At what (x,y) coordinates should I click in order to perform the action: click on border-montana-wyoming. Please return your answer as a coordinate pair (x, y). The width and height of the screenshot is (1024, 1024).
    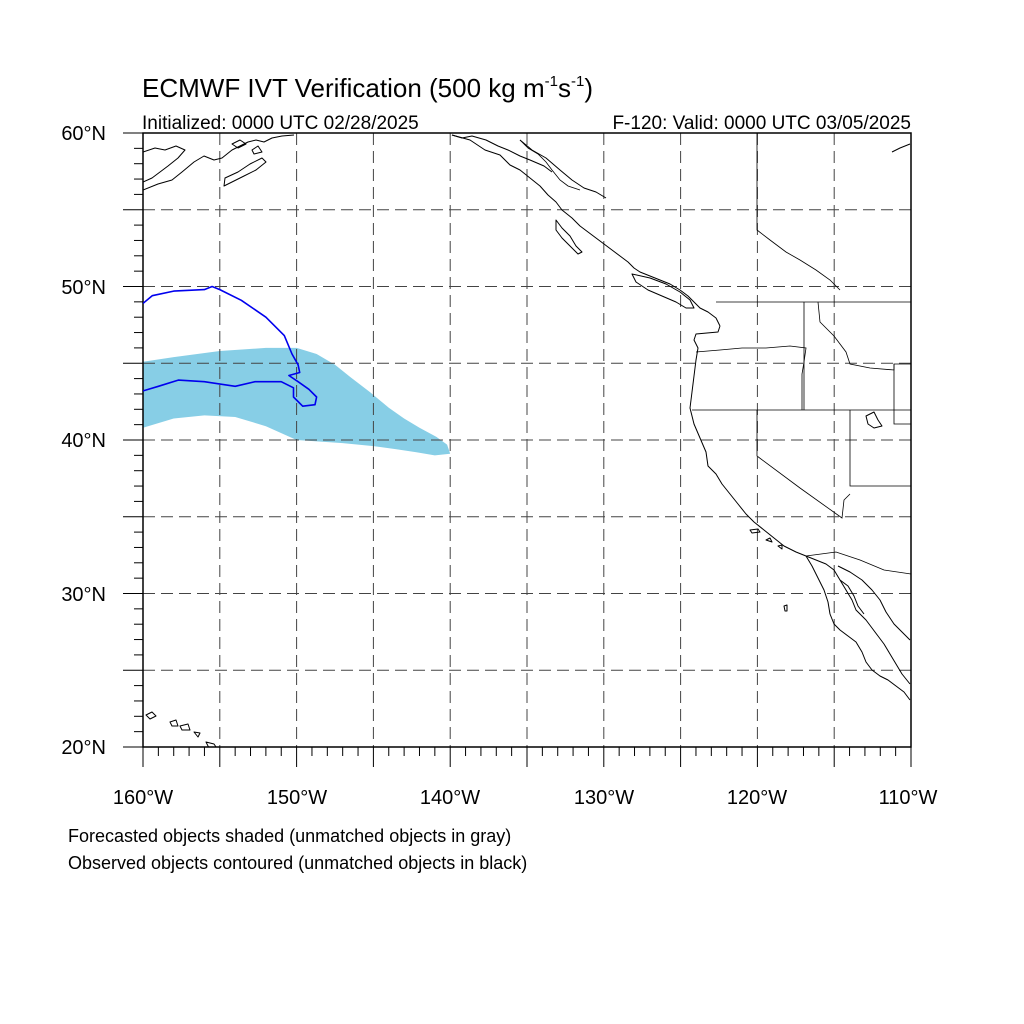
    Looking at the image, I should click on (902, 394).